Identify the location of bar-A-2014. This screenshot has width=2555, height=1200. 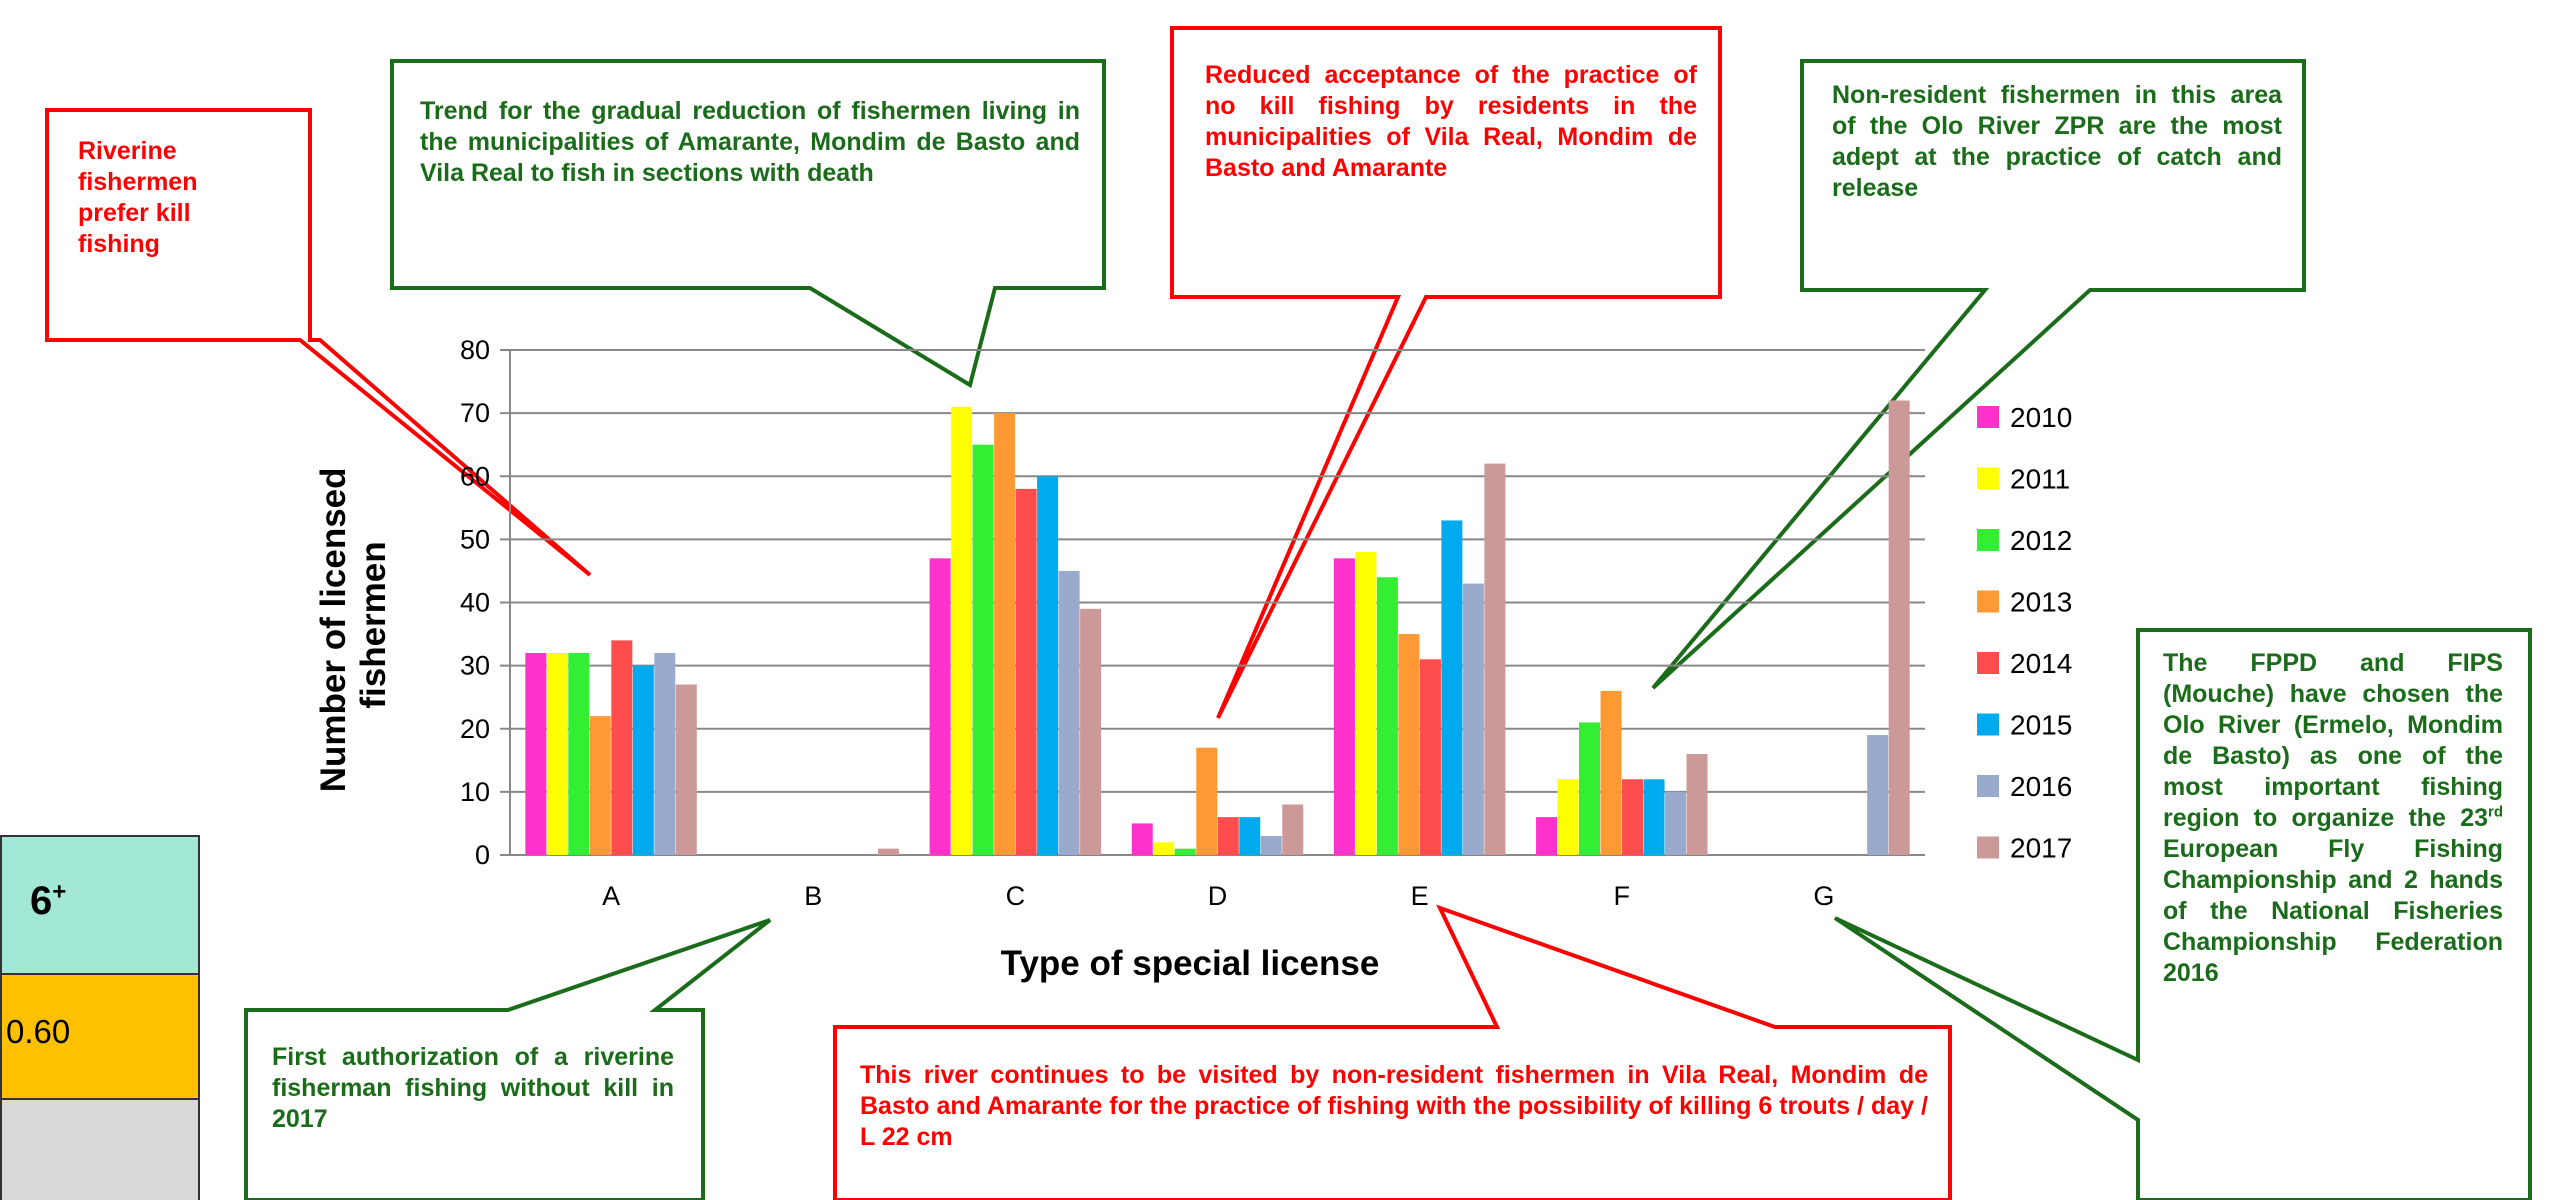
(622, 747).